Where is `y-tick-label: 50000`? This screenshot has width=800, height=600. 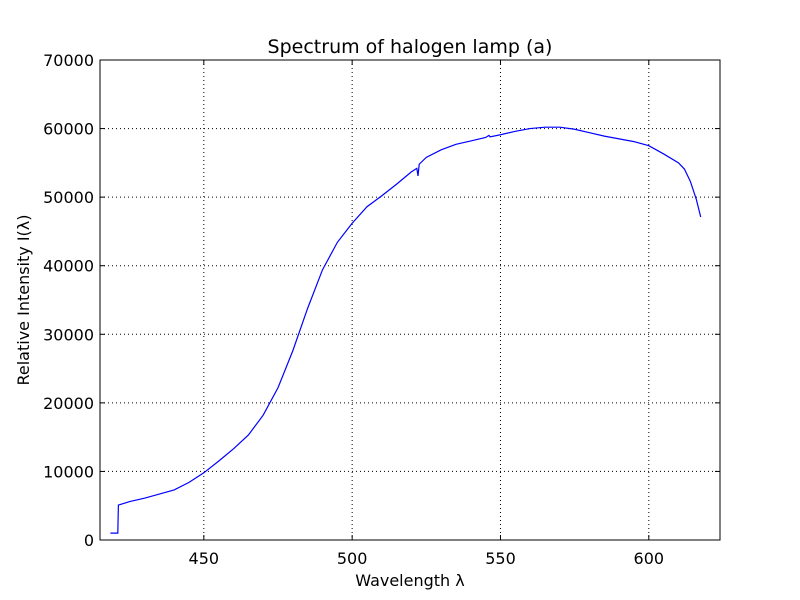
y-tick-label: 50000 is located at coordinates (68, 197).